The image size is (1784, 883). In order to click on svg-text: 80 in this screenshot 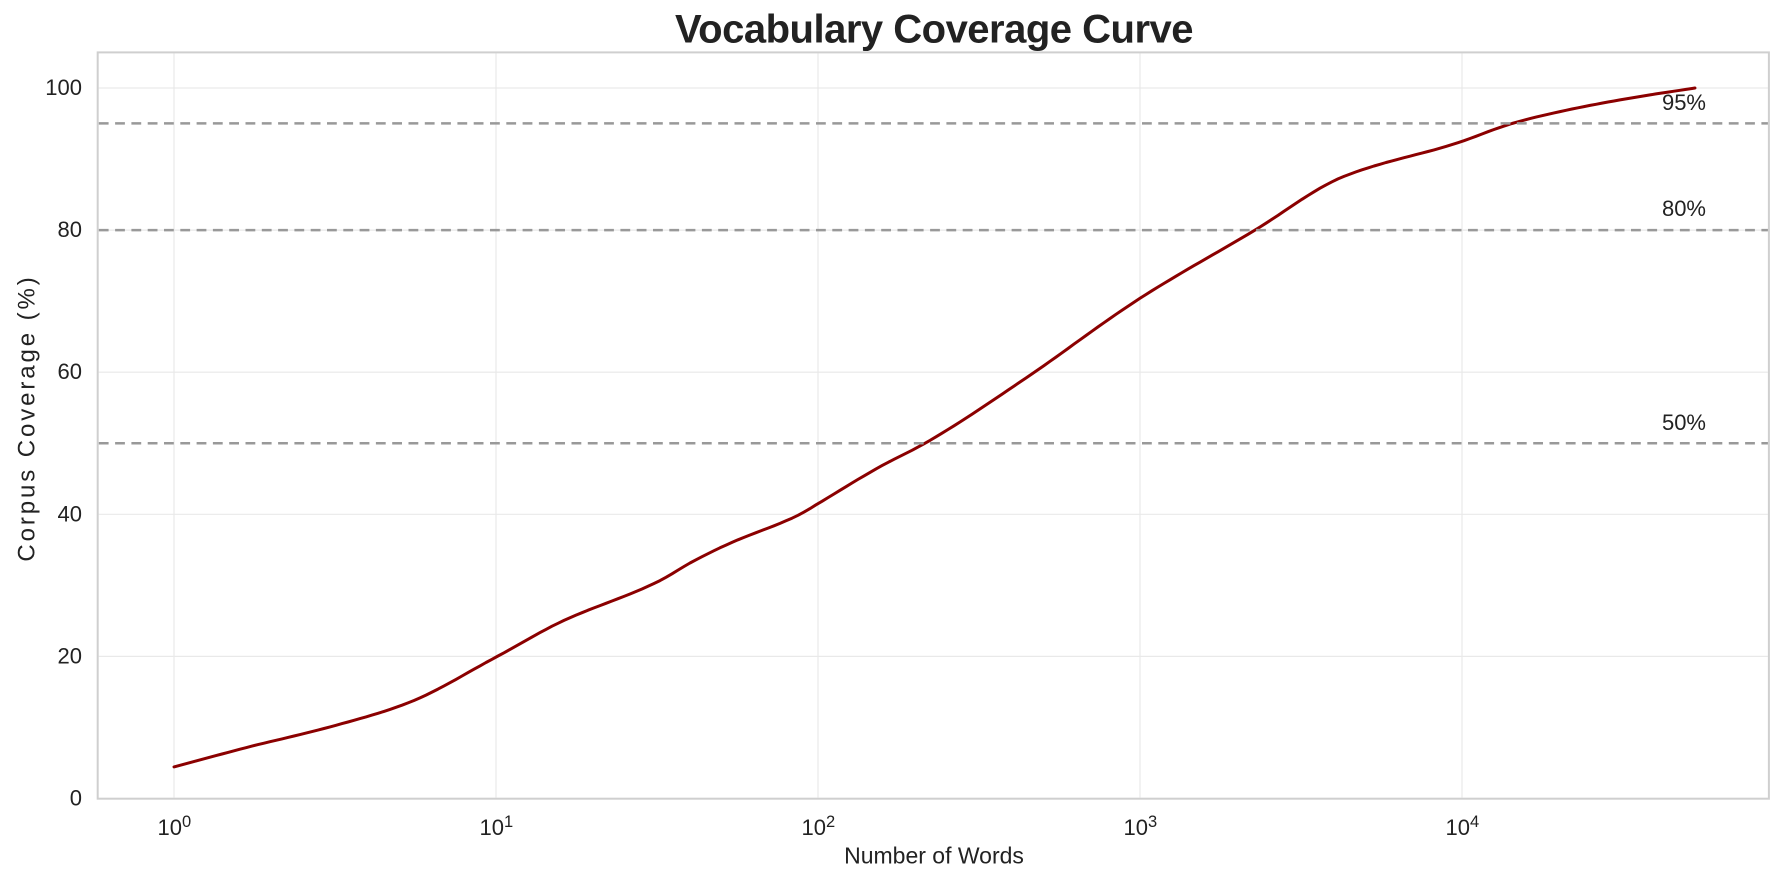, I will do `click(70, 229)`.